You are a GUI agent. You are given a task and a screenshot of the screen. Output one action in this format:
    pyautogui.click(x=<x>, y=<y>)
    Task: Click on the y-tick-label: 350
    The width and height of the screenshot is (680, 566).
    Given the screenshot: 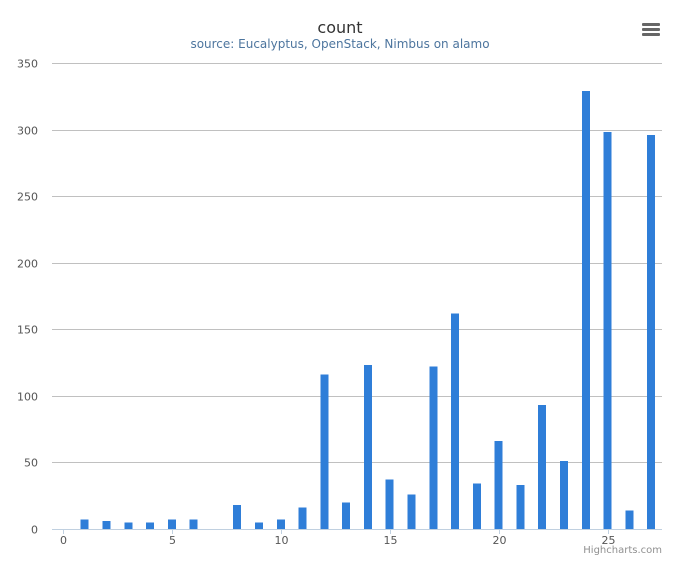 What is the action you would take?
    pyautogui.click(x=27, y=64)
    